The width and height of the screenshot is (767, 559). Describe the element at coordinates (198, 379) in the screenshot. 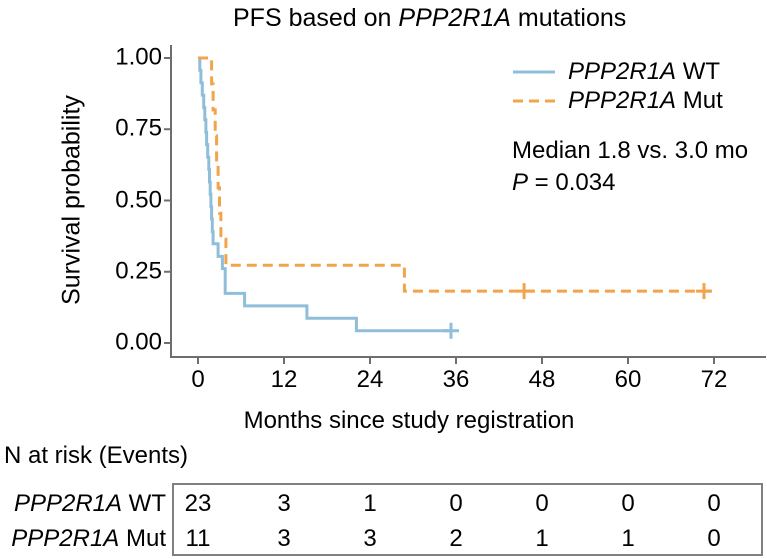

I see `x-tick-label: 0` at that location.